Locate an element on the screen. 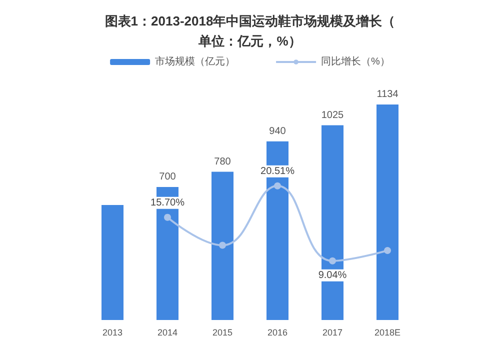 The height and width of the screenshot is (362, 500). data-label: 780 is located at coordinates (223, 162).